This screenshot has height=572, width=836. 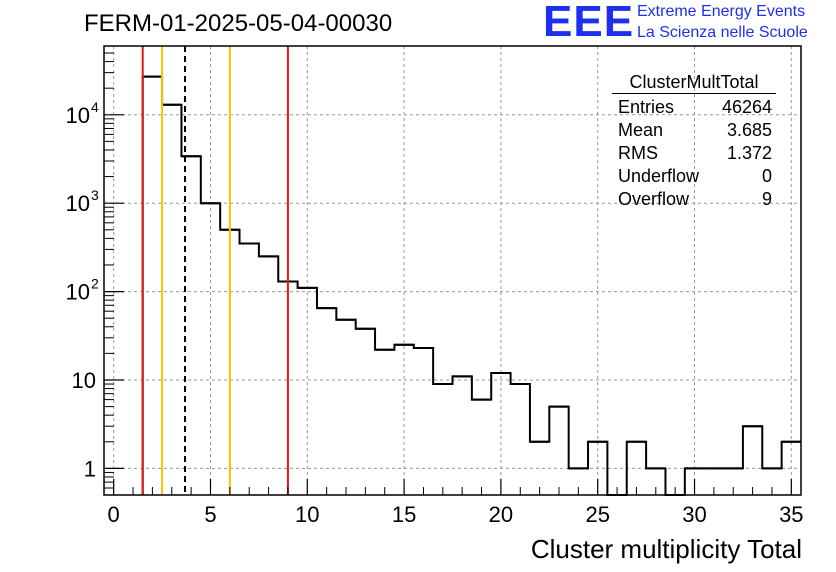 What do you see at coordinates (638, 153) in the screenshot?
I see `stats-label: RMS` at bounding box center [638, 153].